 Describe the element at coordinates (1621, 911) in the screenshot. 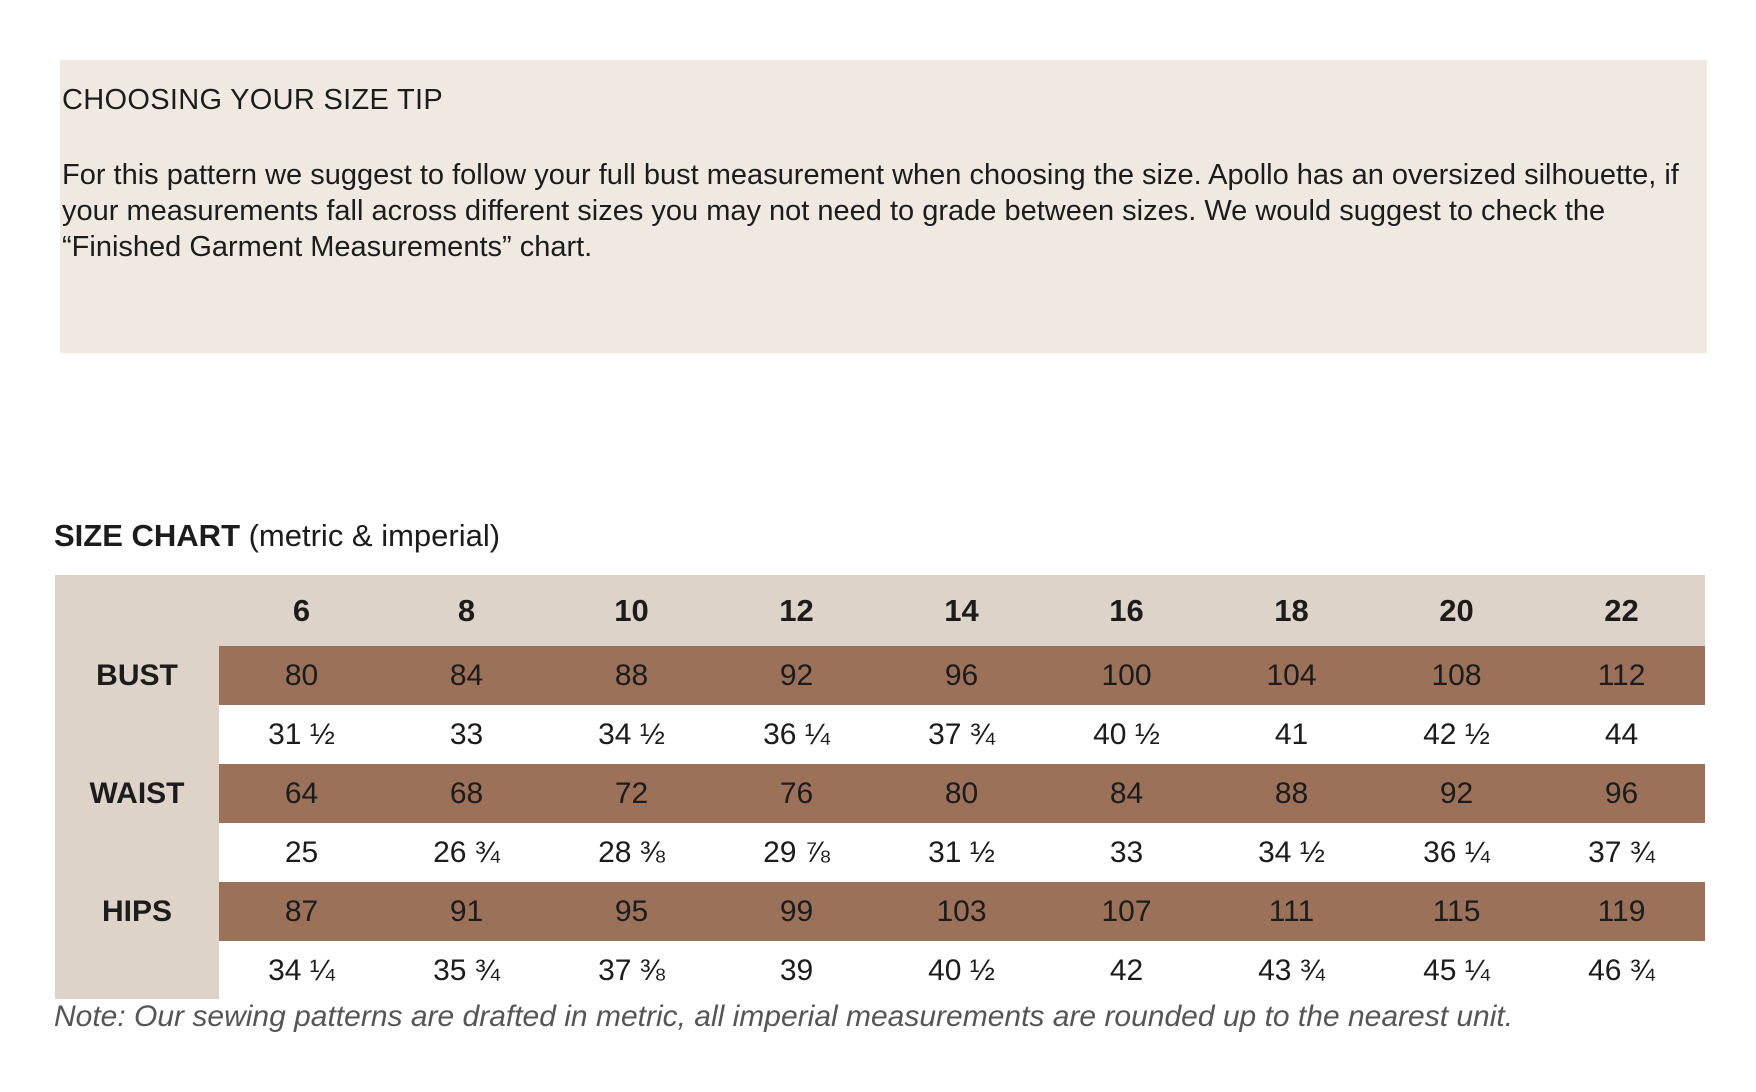

I see `table-cell: 119` at that location.